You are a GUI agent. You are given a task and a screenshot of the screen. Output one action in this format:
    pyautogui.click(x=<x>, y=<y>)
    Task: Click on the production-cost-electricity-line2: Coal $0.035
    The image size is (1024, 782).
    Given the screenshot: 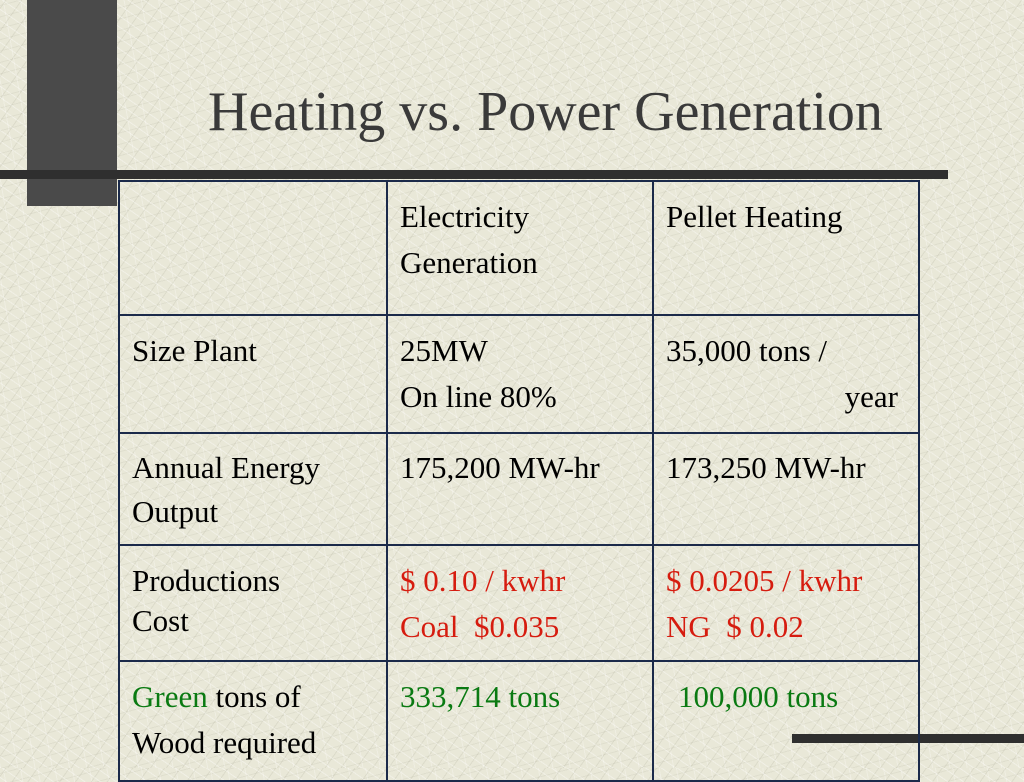 What is the action you would take?
    pyautogui.click(x=480, y=626)
    